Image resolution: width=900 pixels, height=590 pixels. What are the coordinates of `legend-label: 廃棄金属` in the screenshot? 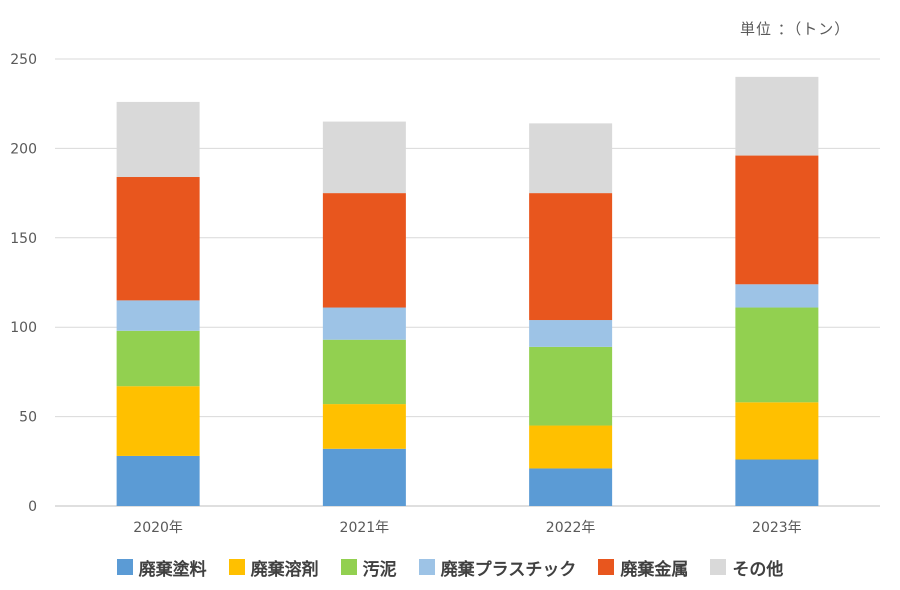 It's located at (654, 569).